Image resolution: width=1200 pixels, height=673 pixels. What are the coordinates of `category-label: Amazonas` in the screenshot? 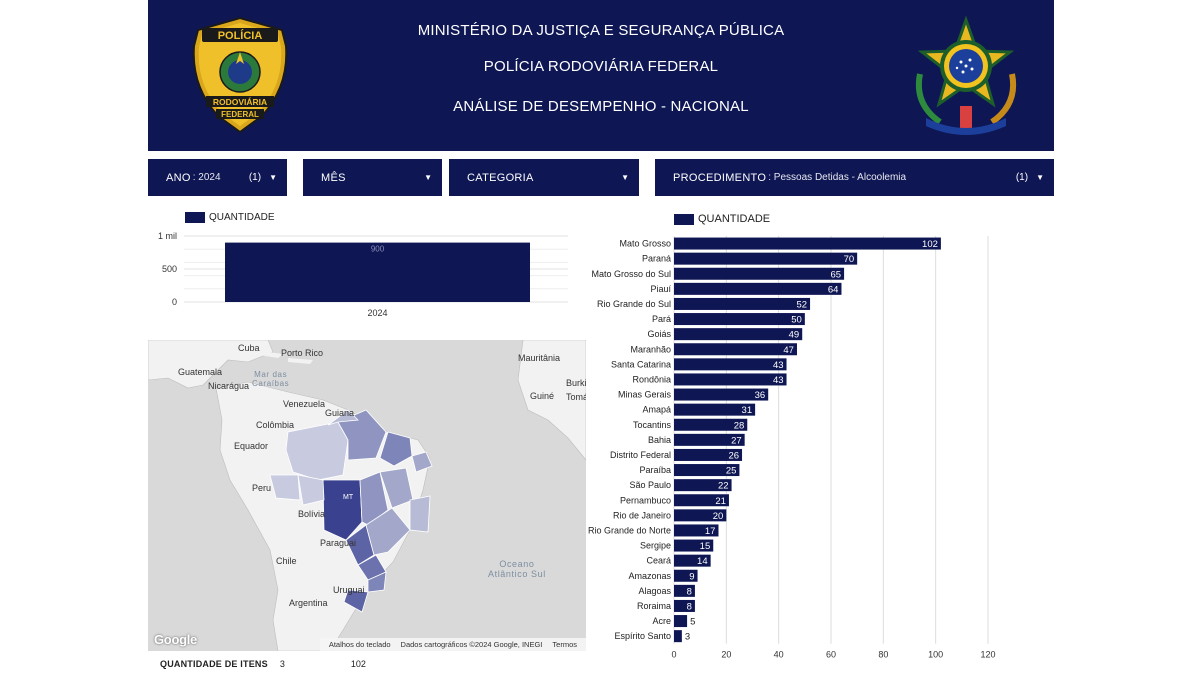 It's located at (649, 576).